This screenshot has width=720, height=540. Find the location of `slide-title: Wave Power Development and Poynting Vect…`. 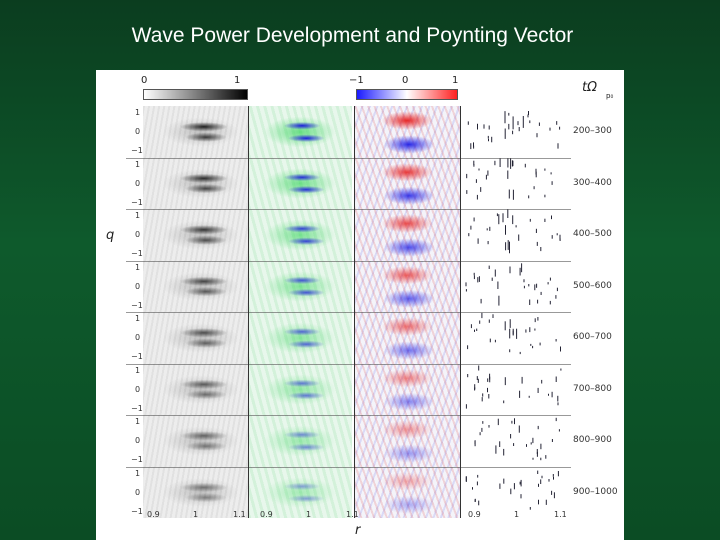

slide-title: Wave Power Development and Poynting Vect… is located at coordinates (352, 35).